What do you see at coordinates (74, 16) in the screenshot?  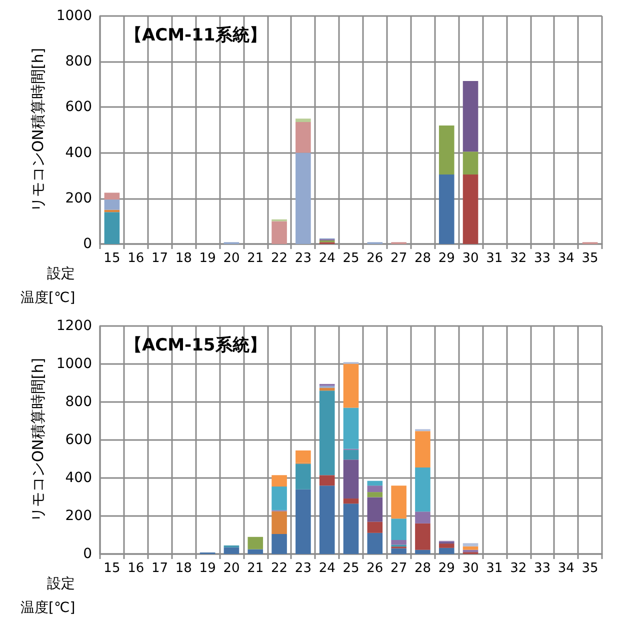 I see `y-tick-label: 1000` at bounding box center [74, 16].